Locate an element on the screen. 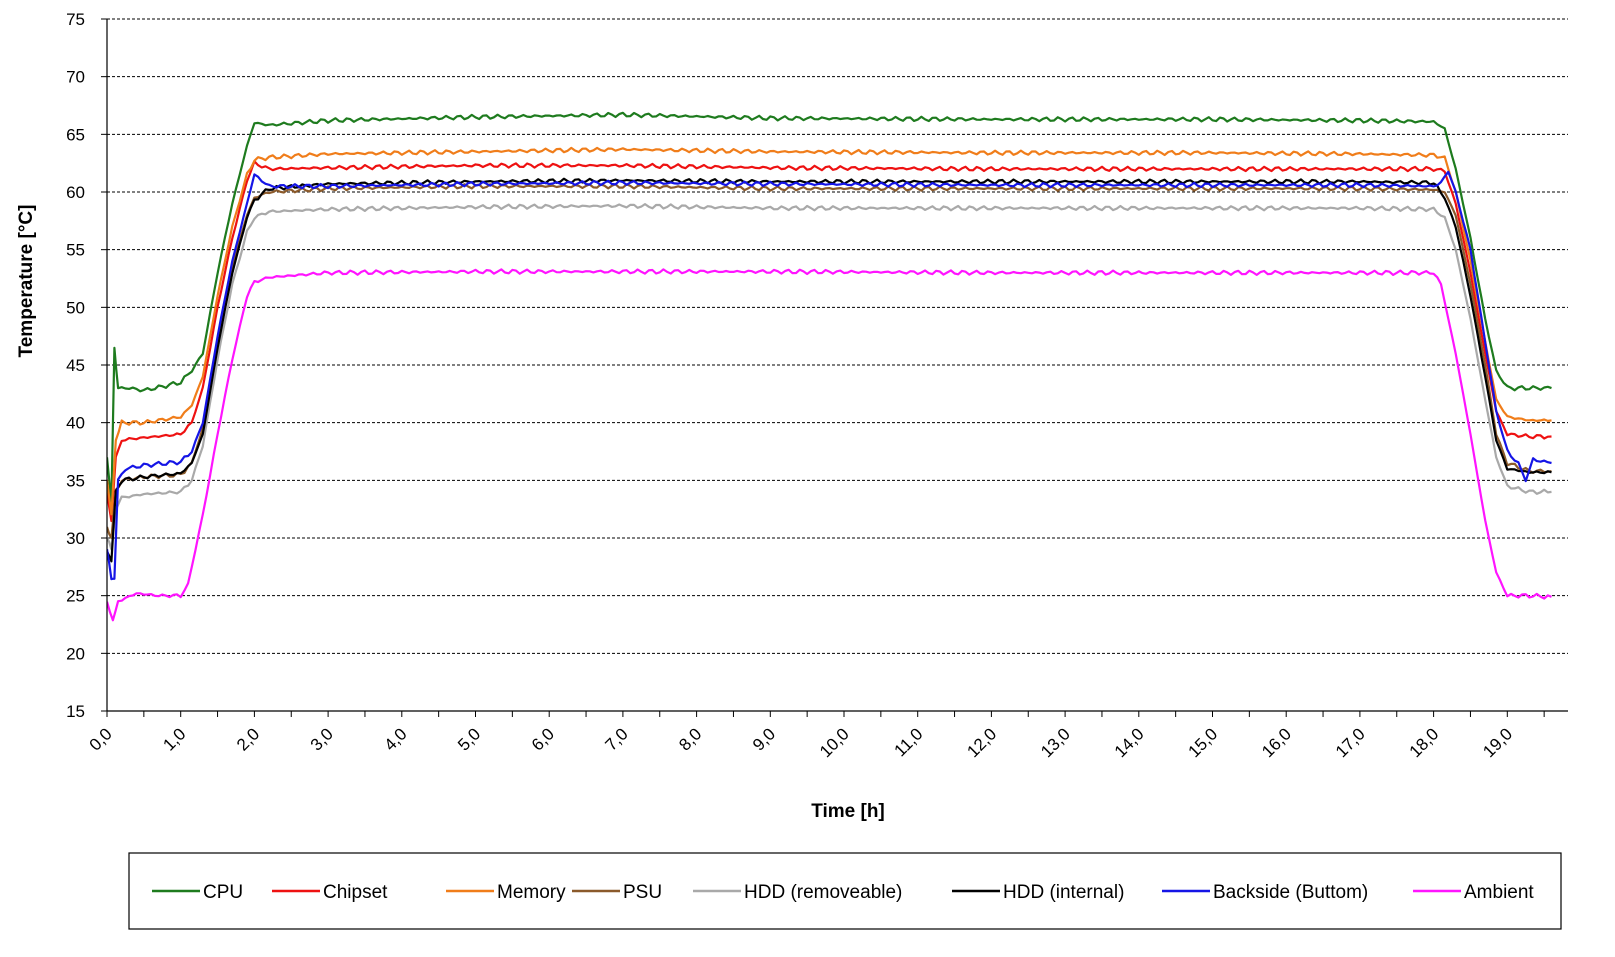 This screenshot has width=1615, height=957. legend-box is located at coordinates (845, 891).